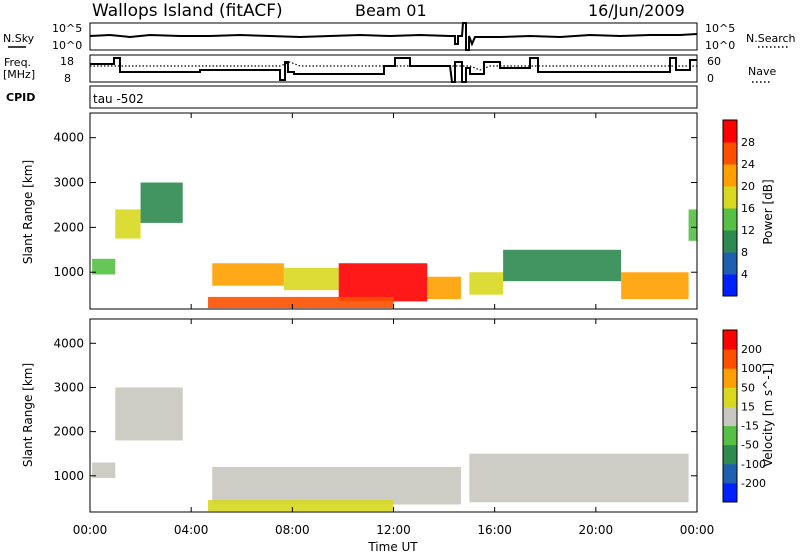 The width and height of the screenshot is (800, 554). What do you see at coordinates (744, 252) in the screenshot?
I see `colorbar-tick-label: 8` at bounding box center [744, 252].